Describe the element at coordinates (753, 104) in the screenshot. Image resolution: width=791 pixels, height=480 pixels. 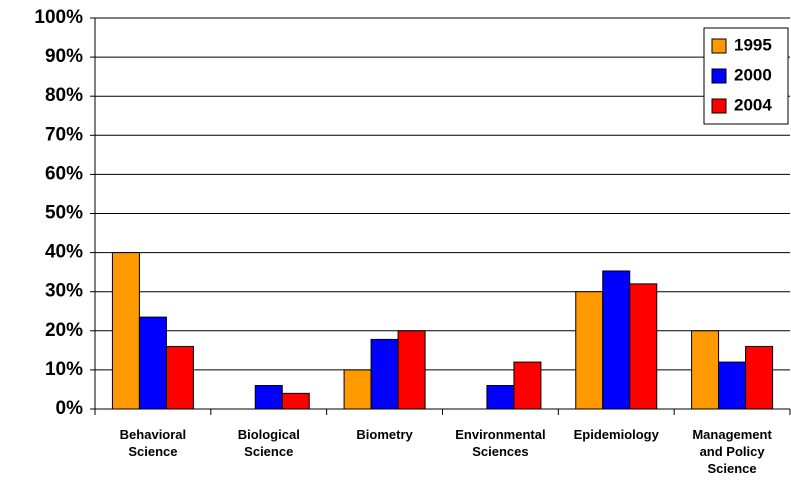
I see `legend-label: 2004` at that location.